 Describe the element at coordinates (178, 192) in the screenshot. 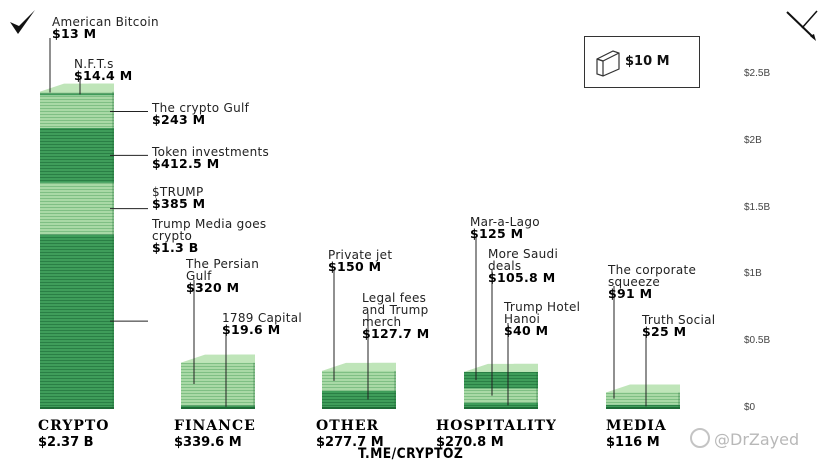

I see `segment-name: $TRUMP` at that location.